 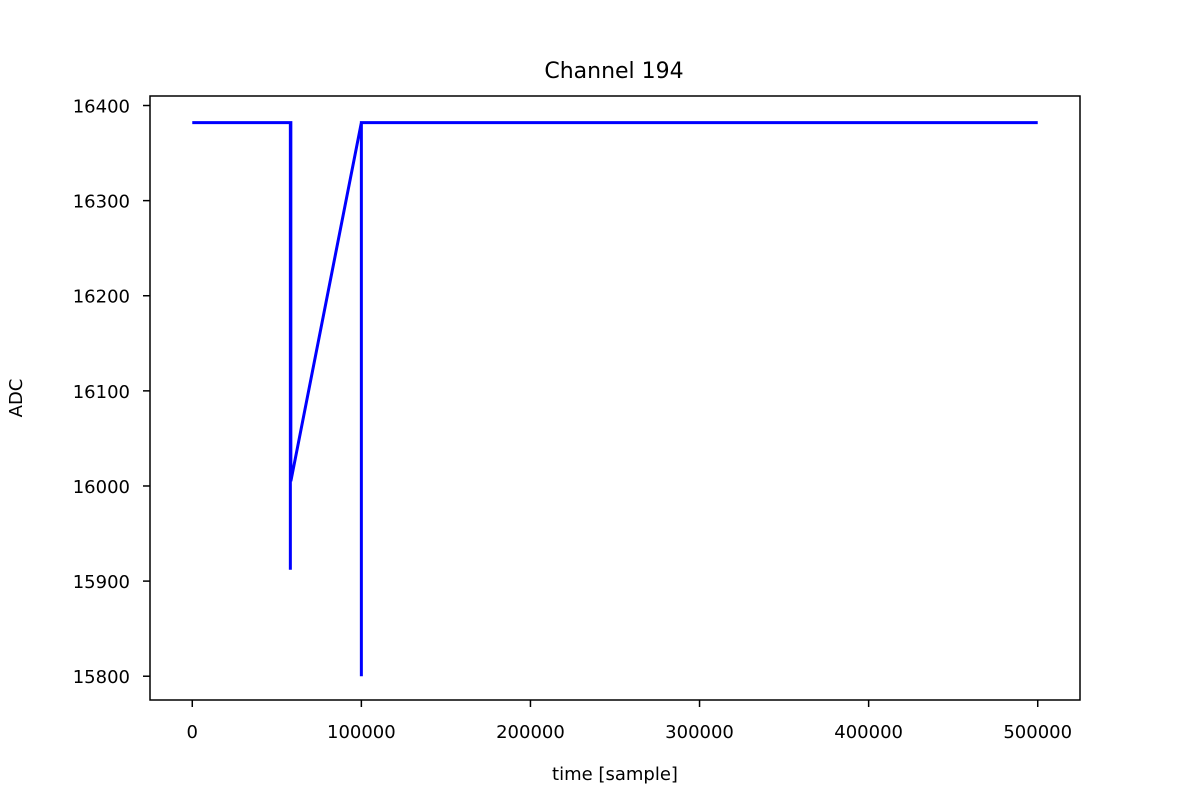 What do you see at coordinates (1037, 732) in the screenshot?
I see `x-tick-label: 500000` at bounding box center [1037, 732].